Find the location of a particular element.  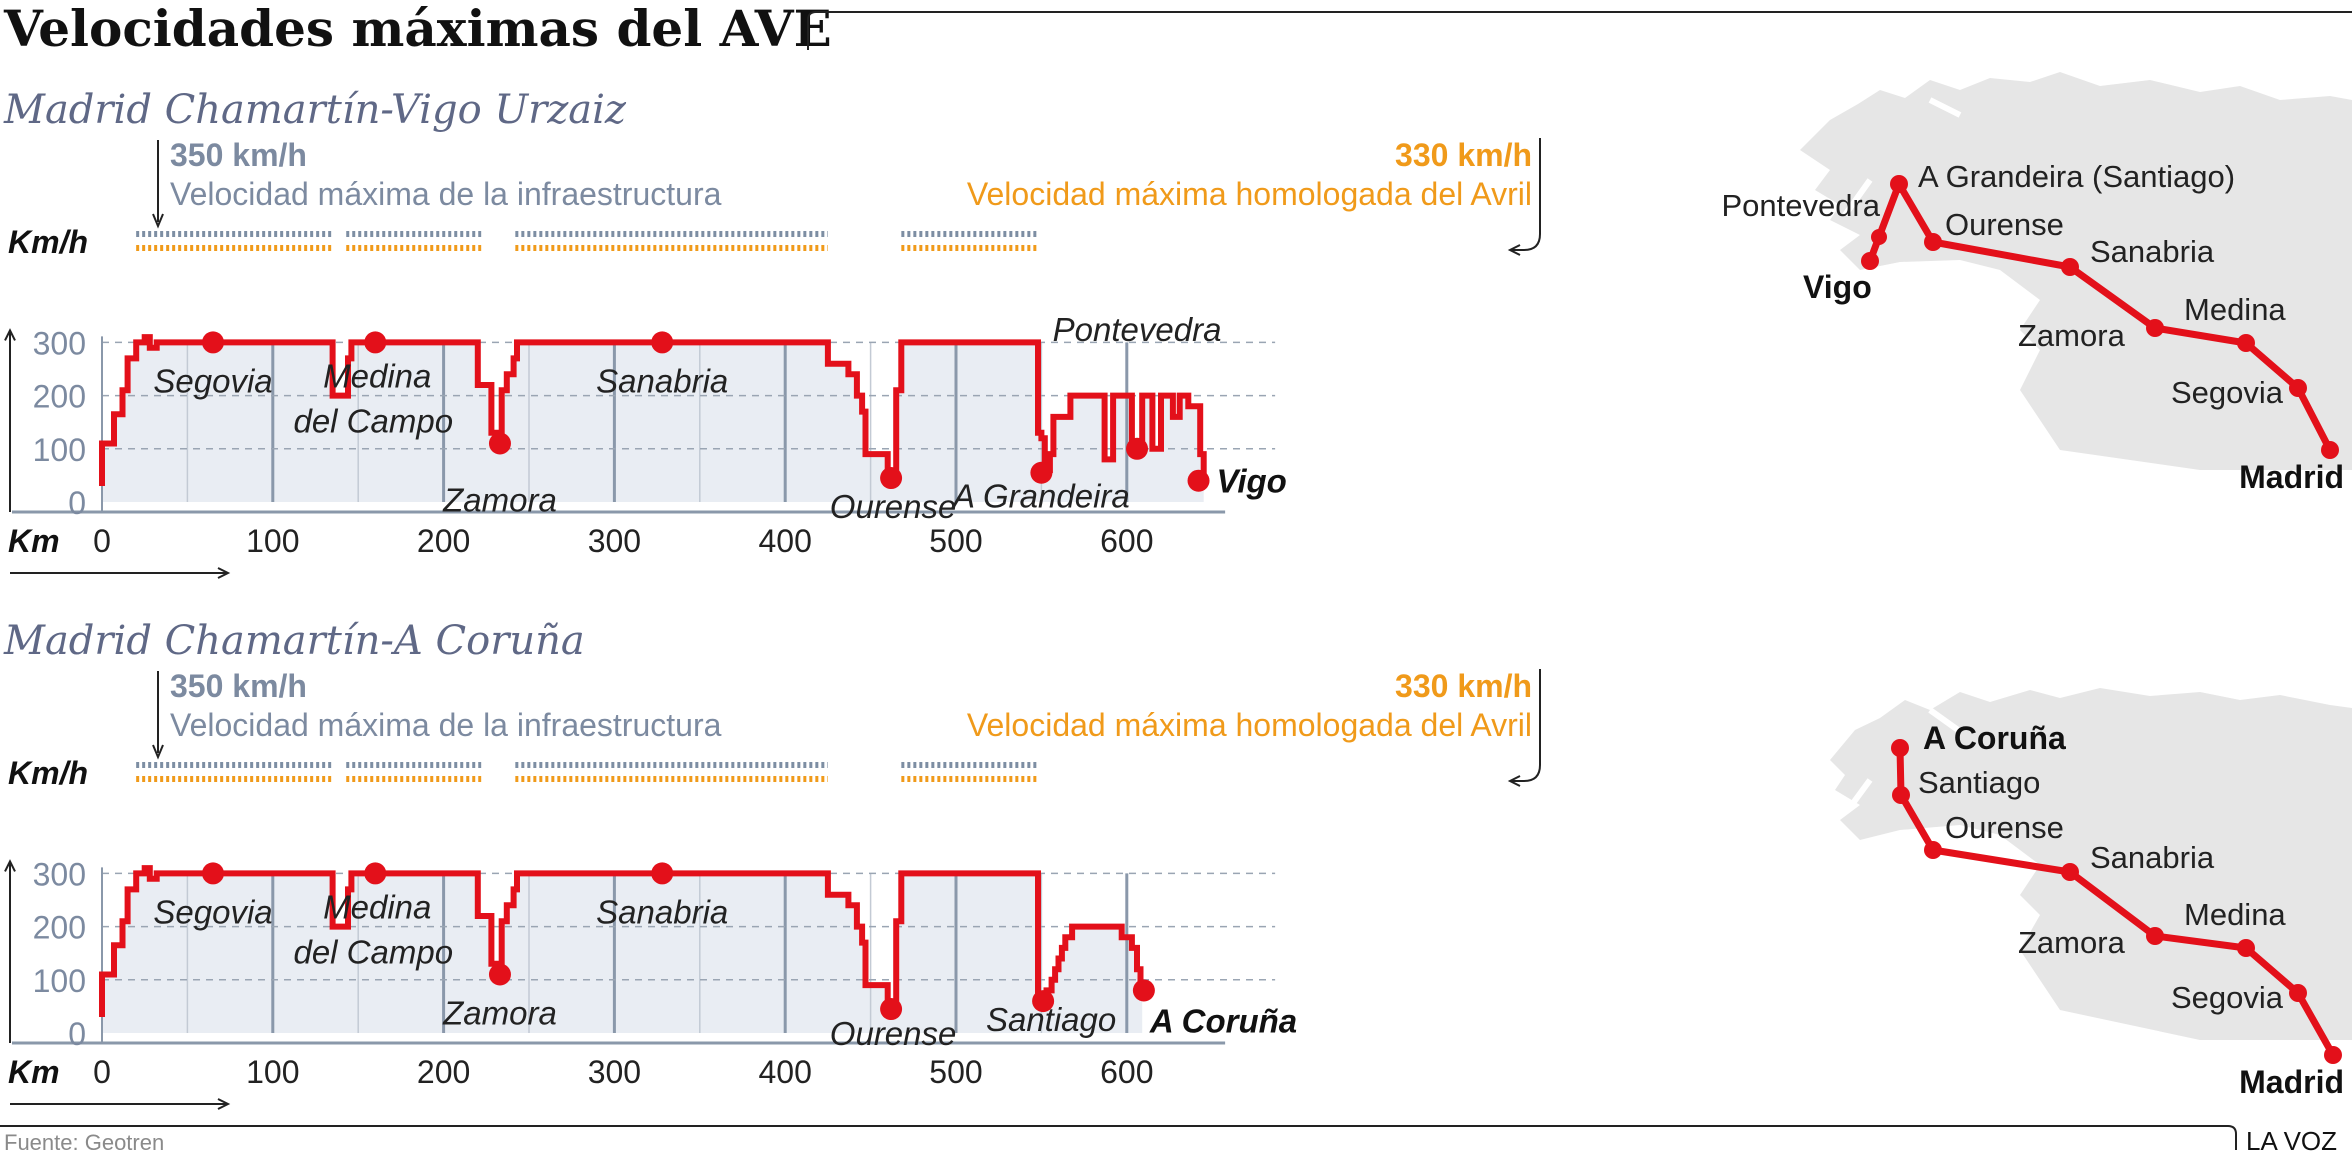

footer-rule is located at coordinates (1118, 1137).